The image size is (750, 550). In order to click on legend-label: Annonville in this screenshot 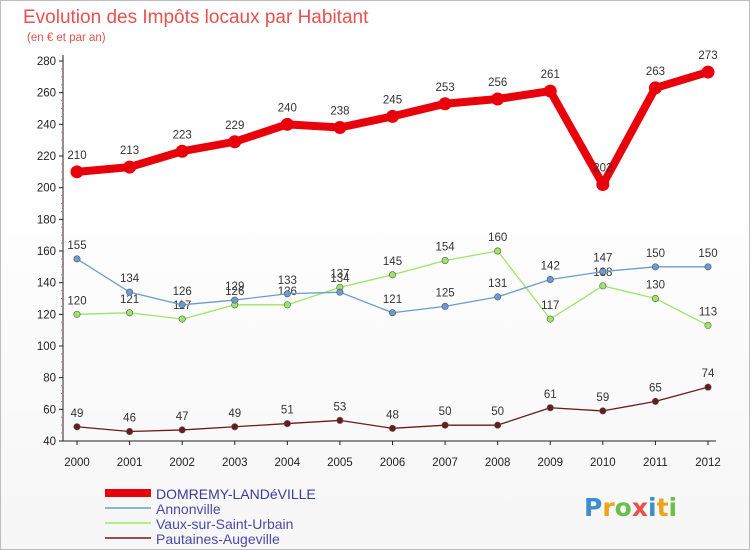, I will do `click(188, 509)`.